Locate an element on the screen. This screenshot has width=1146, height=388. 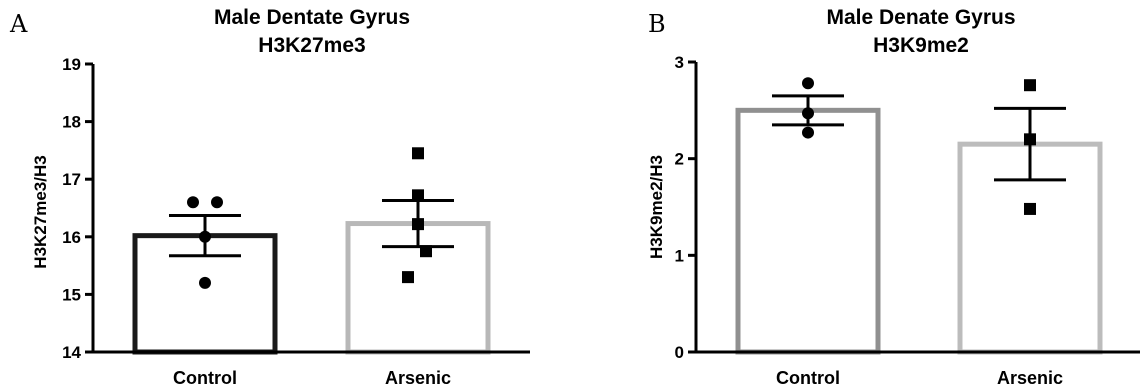
chart-a-ylabel: H3K27me3/H3 is located at coordinates (40, 211).